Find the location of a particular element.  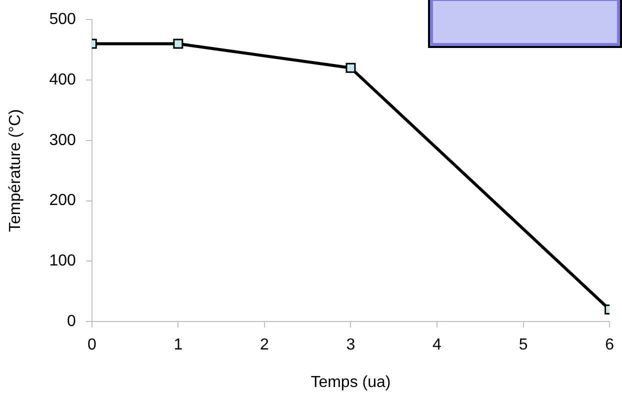

x-tick-label: 2 is located at coordinates (264, 345).